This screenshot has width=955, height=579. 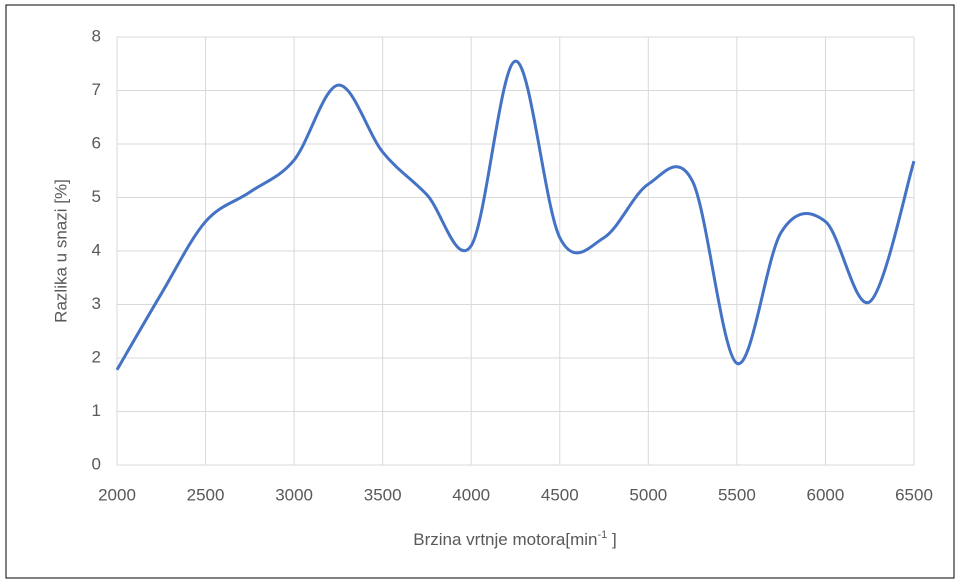 I want to click on x-label-sup: -1, so click(x=603, y=535).